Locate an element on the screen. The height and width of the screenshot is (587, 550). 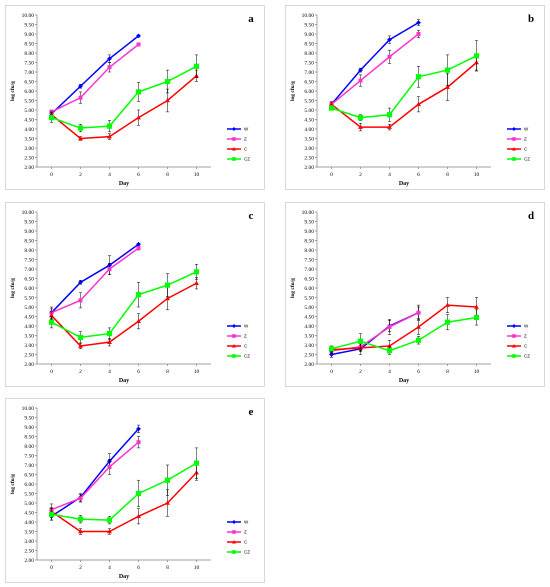
y-tick-label: 7.00 is located at coordinates (29, 466).